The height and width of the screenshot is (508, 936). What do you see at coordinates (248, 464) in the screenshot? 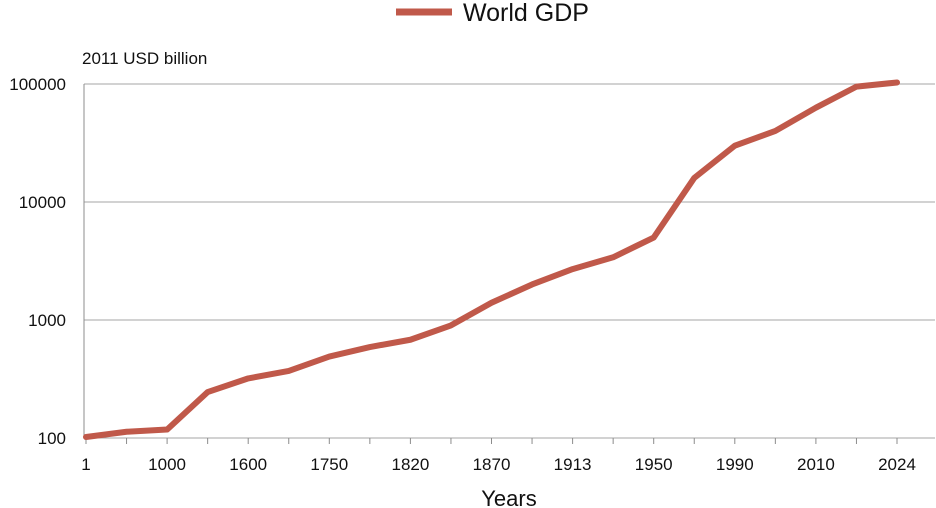
I see `x-tick-label: 1600` at bounding box center [248, 464].